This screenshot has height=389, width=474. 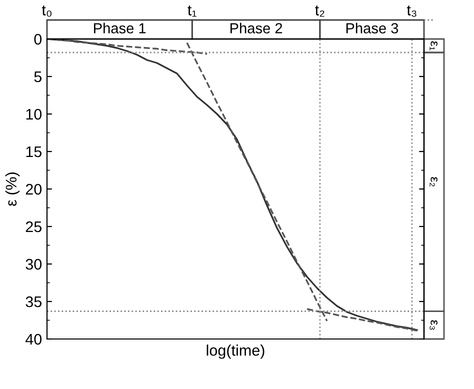 What do you see at coordinates (434, 45) in the screenshot?
I see `text: ε₁` at bounding box center [434, 45].